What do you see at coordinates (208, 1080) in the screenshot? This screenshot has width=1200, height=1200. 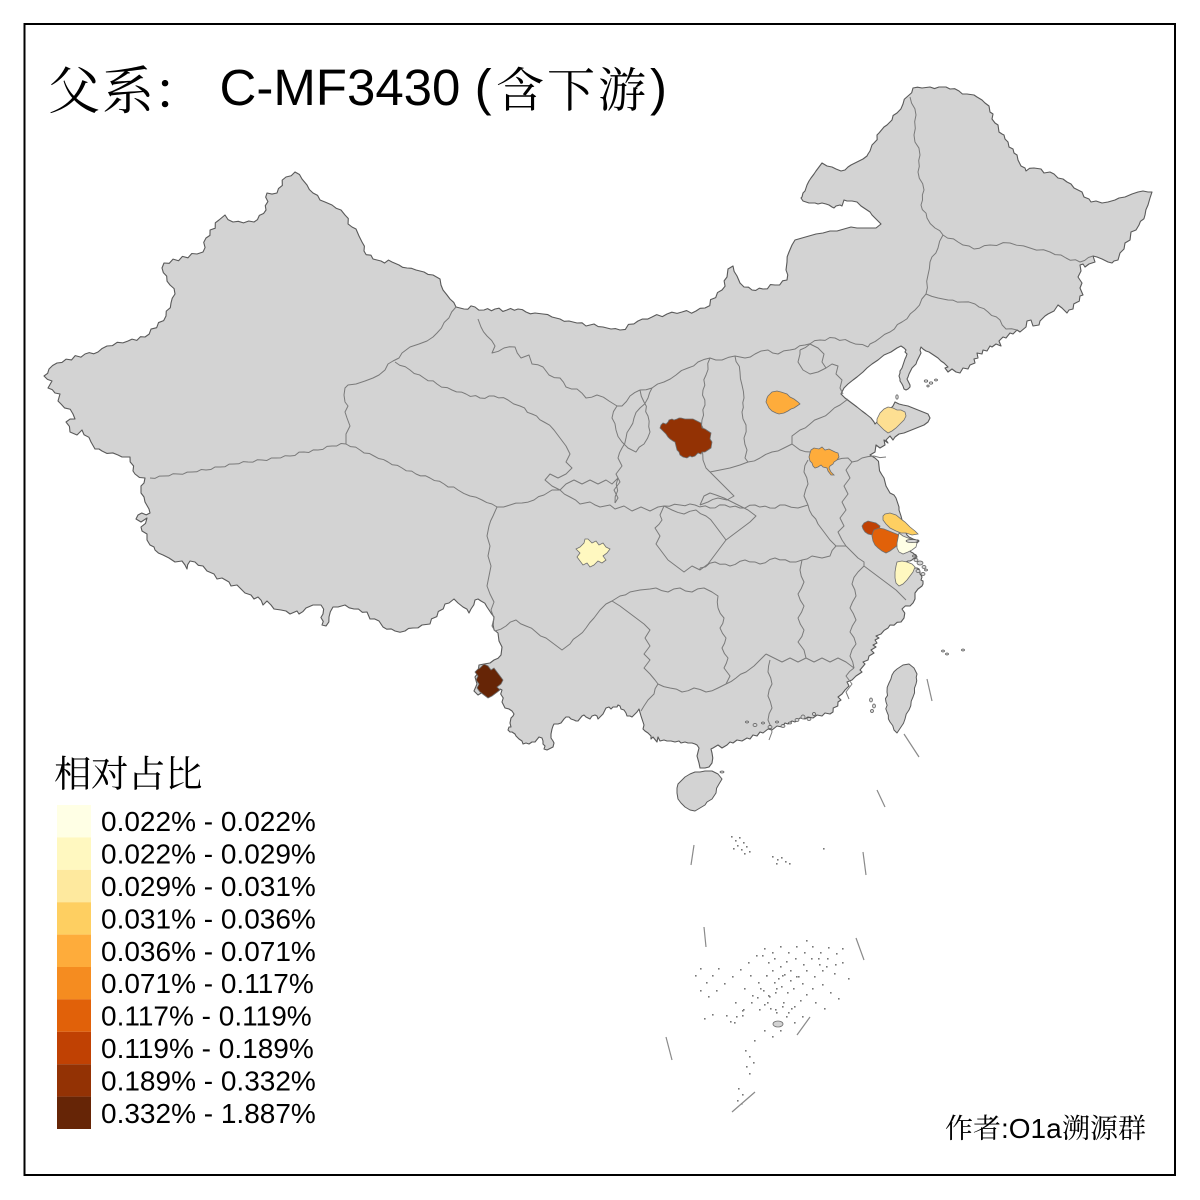 I see `svg-text: 0.189% - 0.332%` at bounding box center [208, 1080].